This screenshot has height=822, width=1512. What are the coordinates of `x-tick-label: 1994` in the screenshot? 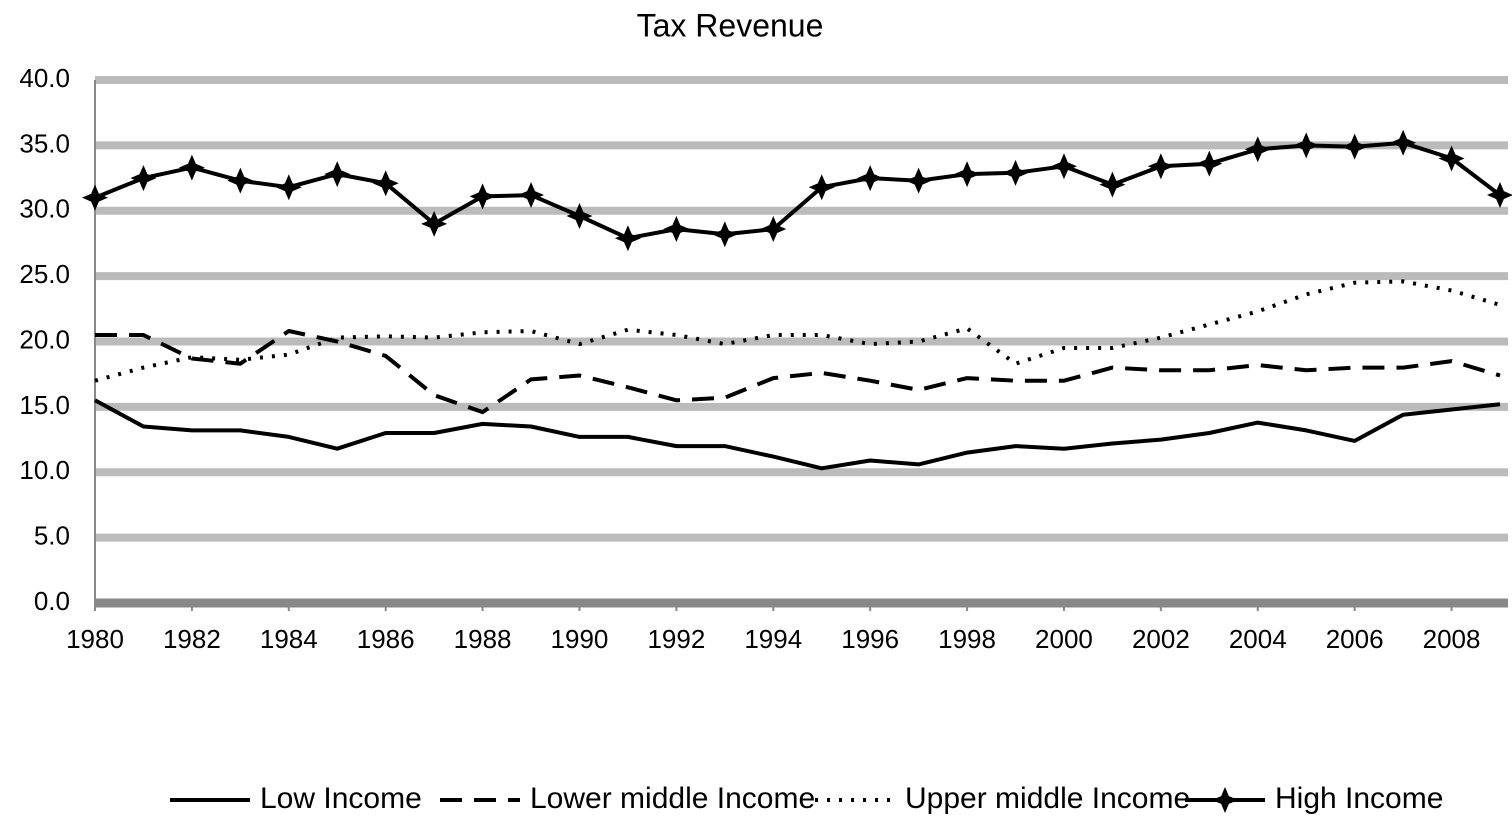 It's located at (773, 639).